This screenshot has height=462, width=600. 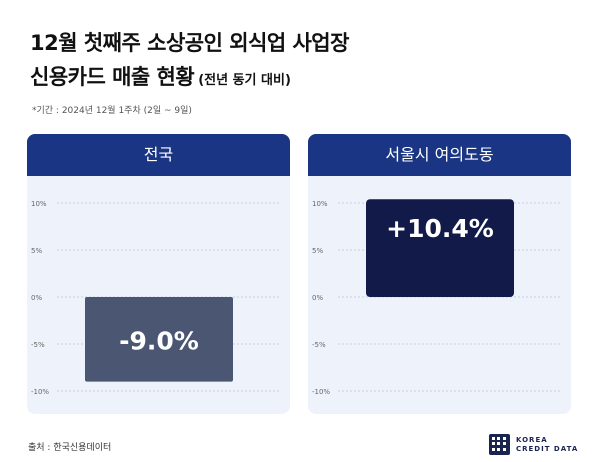 What do you see at coordinates (112, 77) in the screenshot?
I see `title-main-text: 신용카드 매출 현황` at bounding box center [112, 77].